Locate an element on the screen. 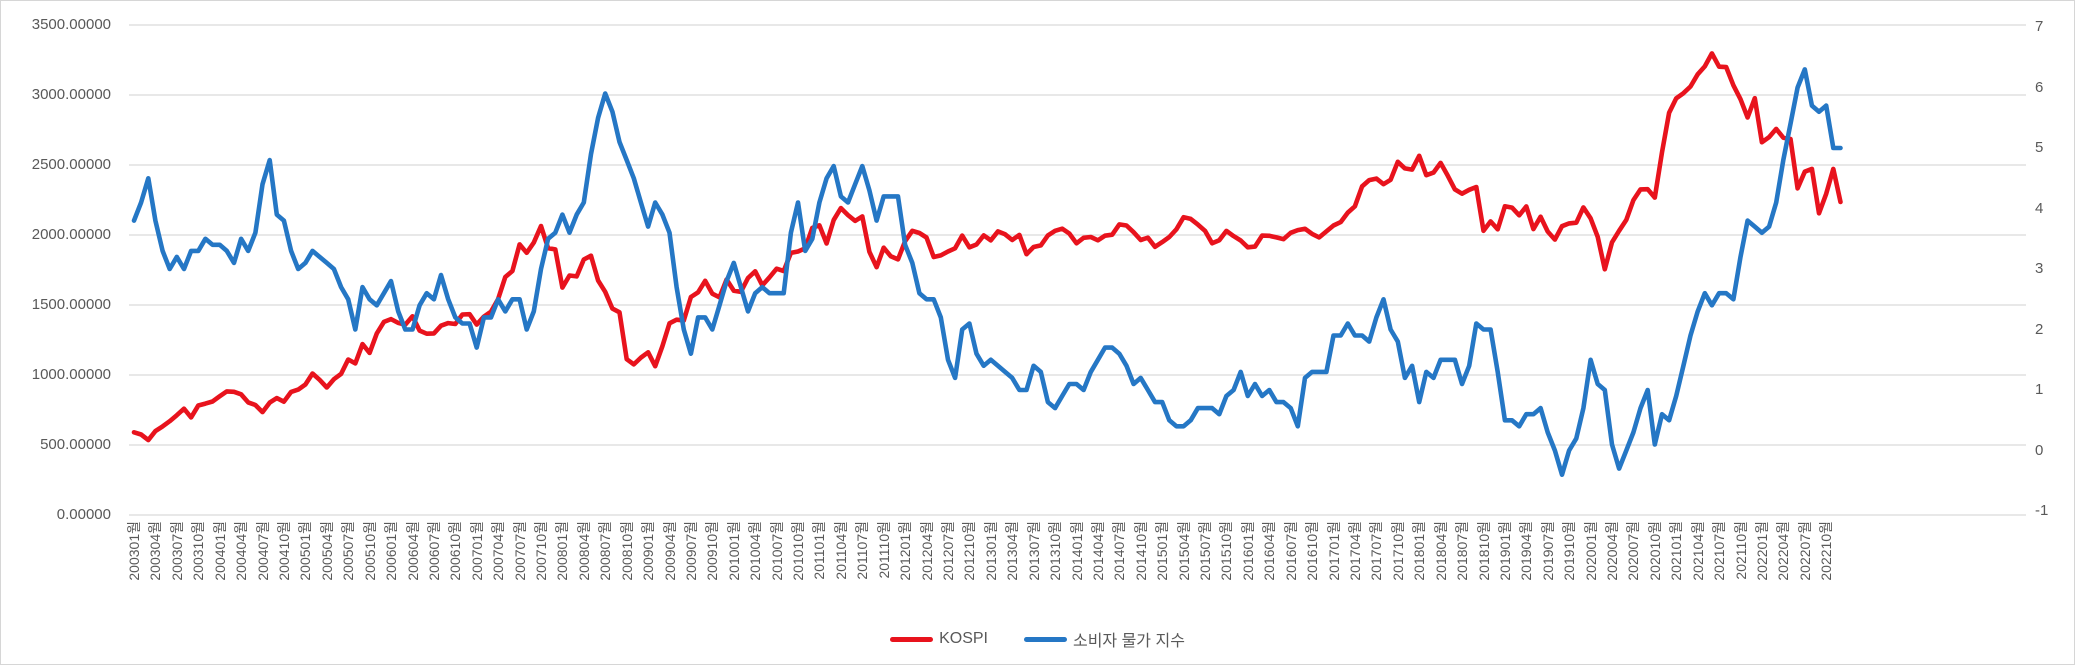 The image size is (2075, 665). x-axis-tick-label: 201804월 is located at coordinates (1440, 551).